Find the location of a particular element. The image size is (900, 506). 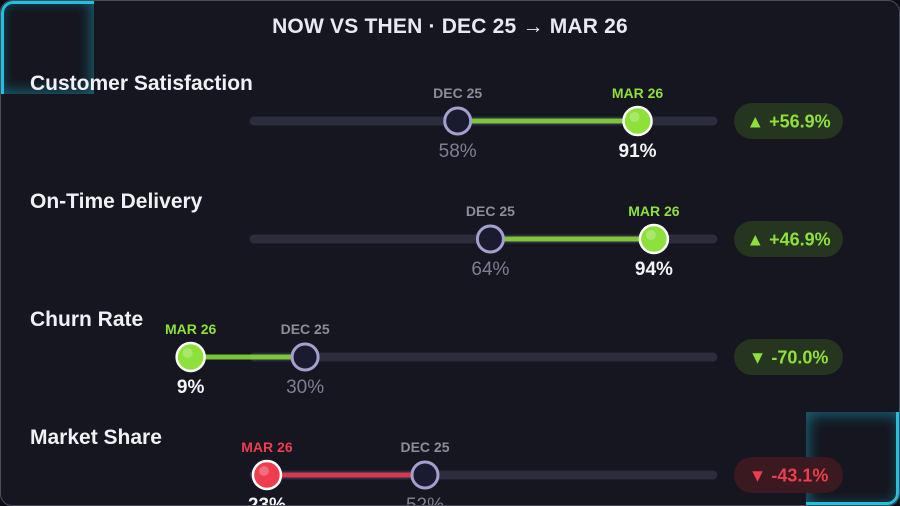

now-value: 91% is located at coordinates (638, 151).